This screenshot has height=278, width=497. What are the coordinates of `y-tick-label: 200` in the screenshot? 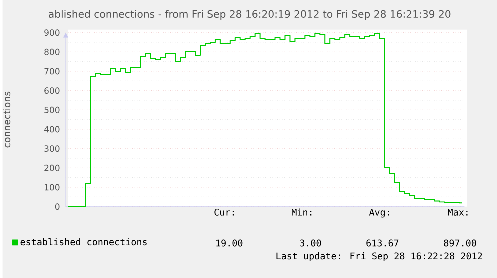 It's located at (52, 168).